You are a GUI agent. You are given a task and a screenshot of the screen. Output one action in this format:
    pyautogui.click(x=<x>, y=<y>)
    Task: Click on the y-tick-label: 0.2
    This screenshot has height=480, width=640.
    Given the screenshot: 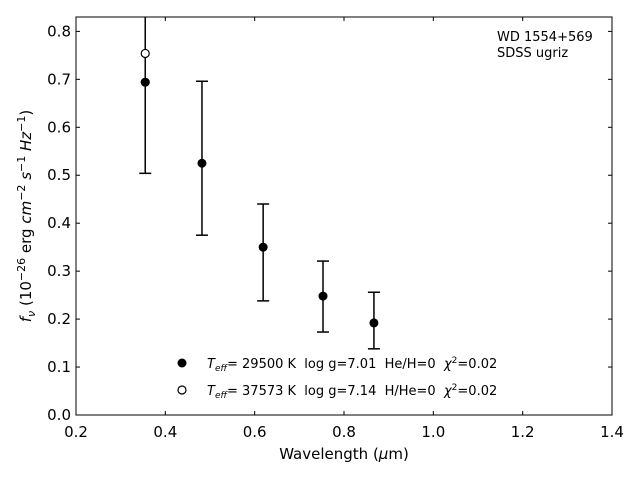 What is the action you would take?
    pyautogui.click(x=59, y=319)
    